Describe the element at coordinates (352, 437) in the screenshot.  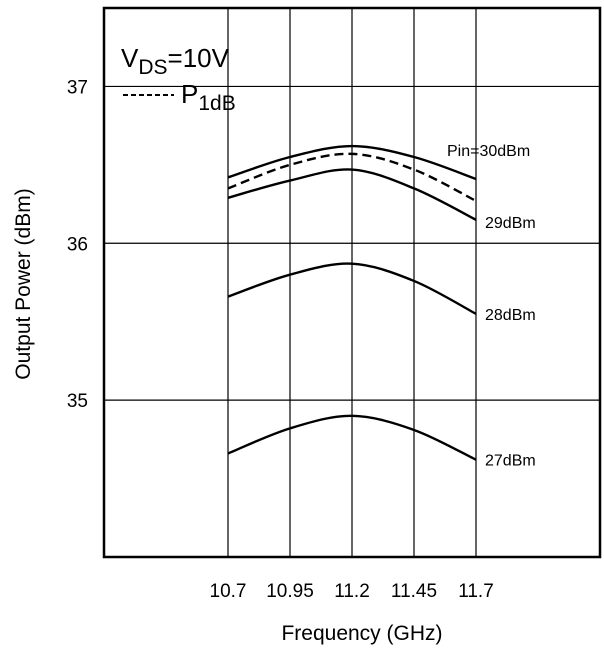
I see `series-line-27dbm` at that location.